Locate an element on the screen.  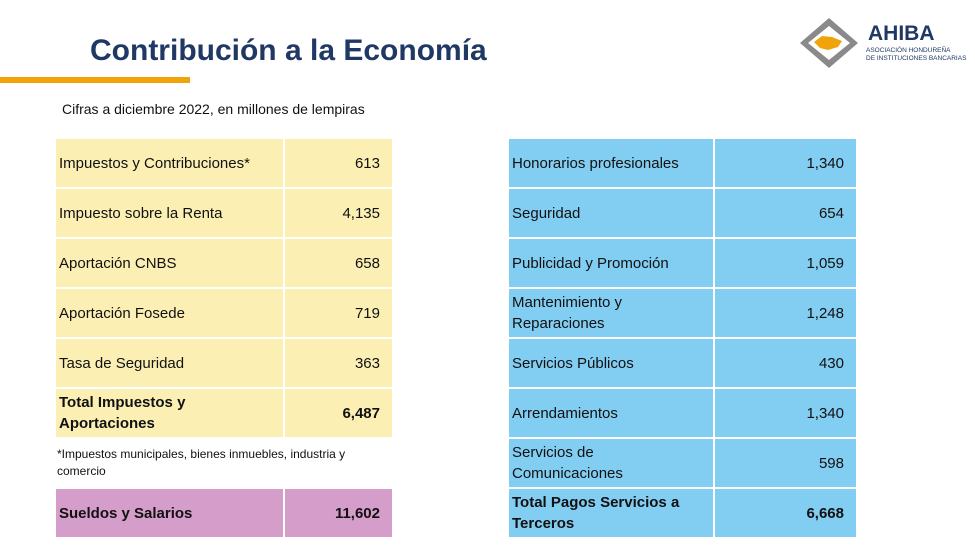
label-cell: Servicios Públicos is located at coordinates (611, 363).